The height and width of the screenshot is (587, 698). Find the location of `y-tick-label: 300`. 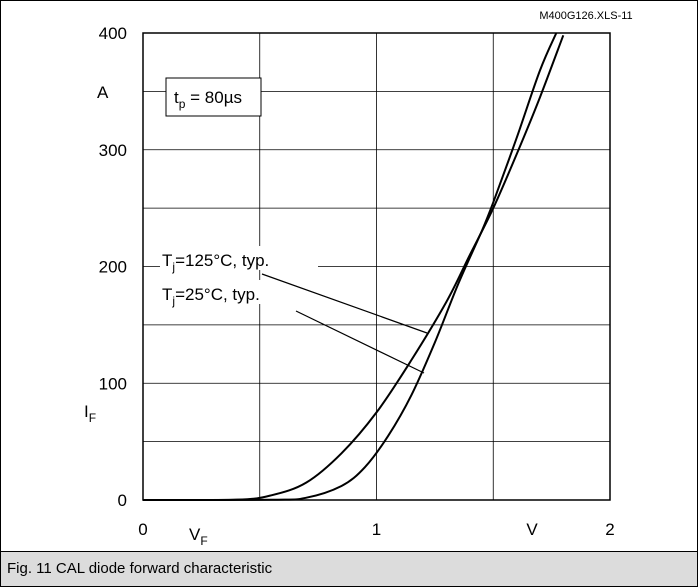

y-tick-label: 300 is located at coordinates (113, 150).